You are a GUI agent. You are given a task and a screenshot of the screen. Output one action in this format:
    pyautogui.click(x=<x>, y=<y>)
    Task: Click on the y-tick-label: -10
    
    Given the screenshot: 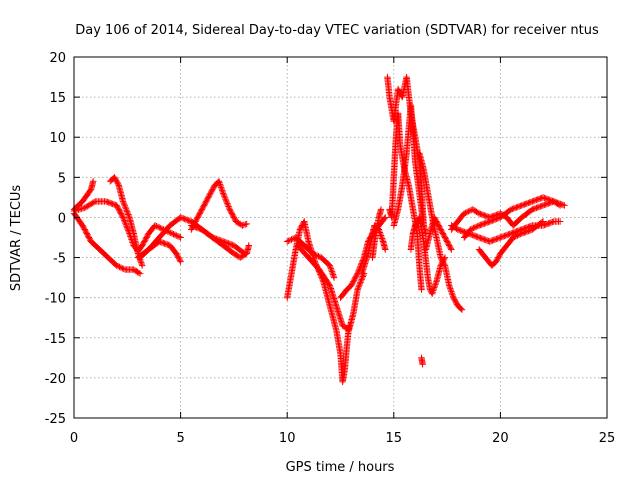 What is the action you would take?
    pyautogui.click(x=55, y=299)
    